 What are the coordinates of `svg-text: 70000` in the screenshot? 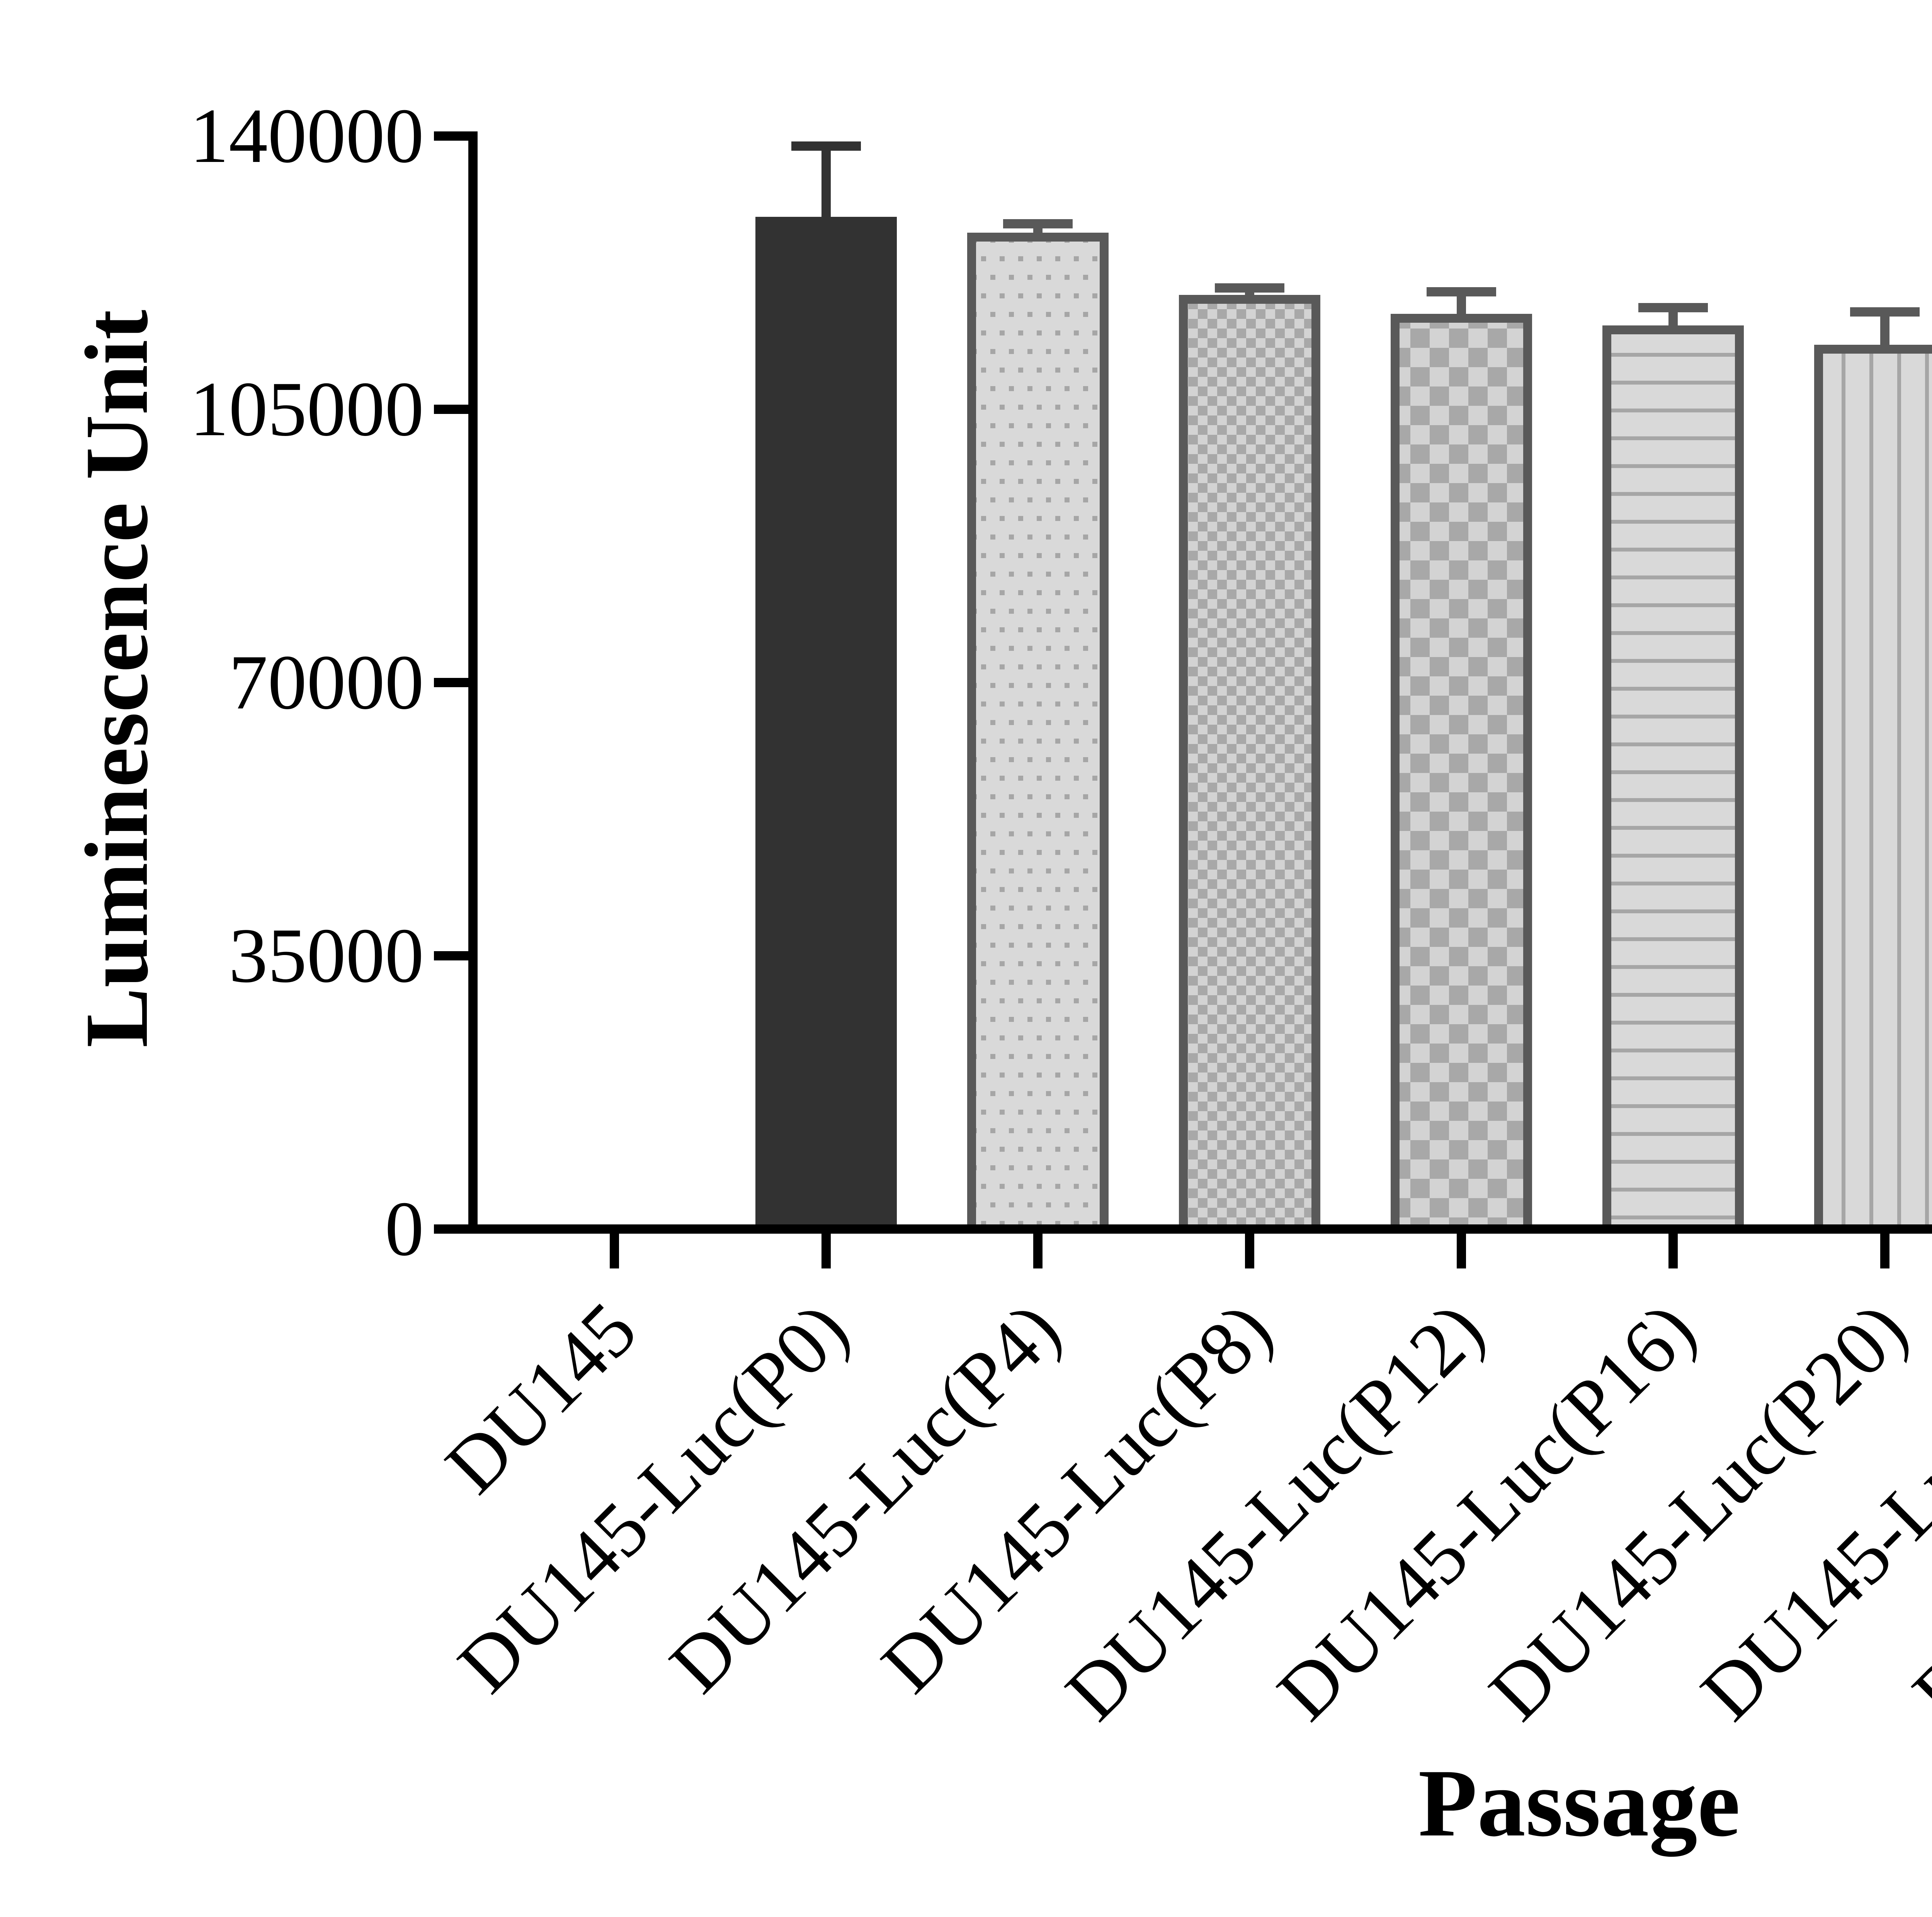 It's located at (326, 682).